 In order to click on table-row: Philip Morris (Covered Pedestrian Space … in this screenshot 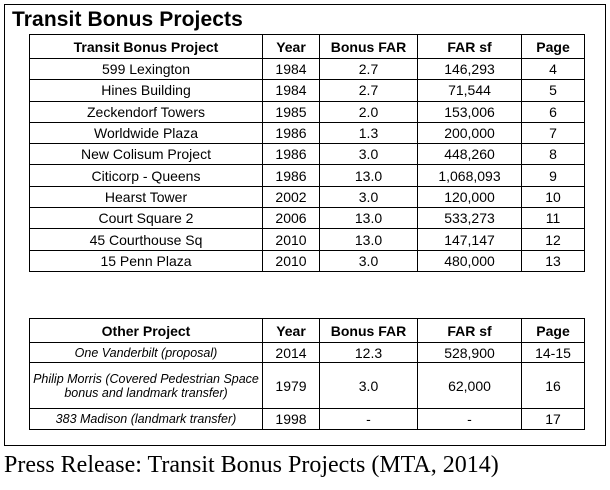, I will do `click(307, 385)`.